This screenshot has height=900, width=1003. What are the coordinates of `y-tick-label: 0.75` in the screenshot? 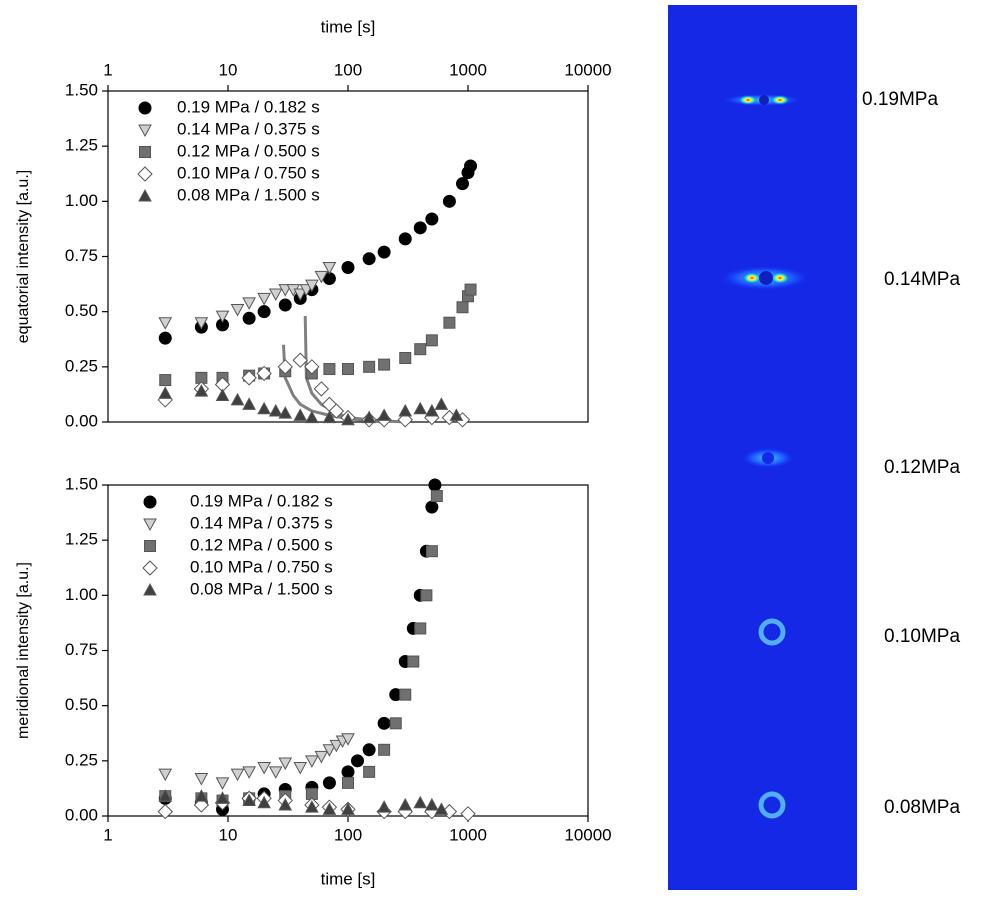 It's located at (81, 649).